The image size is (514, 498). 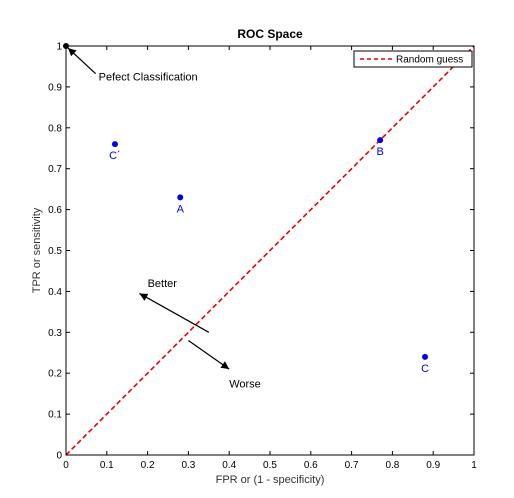 I want to click on y-tick-label: 0.3, so click(x=55, y=333).